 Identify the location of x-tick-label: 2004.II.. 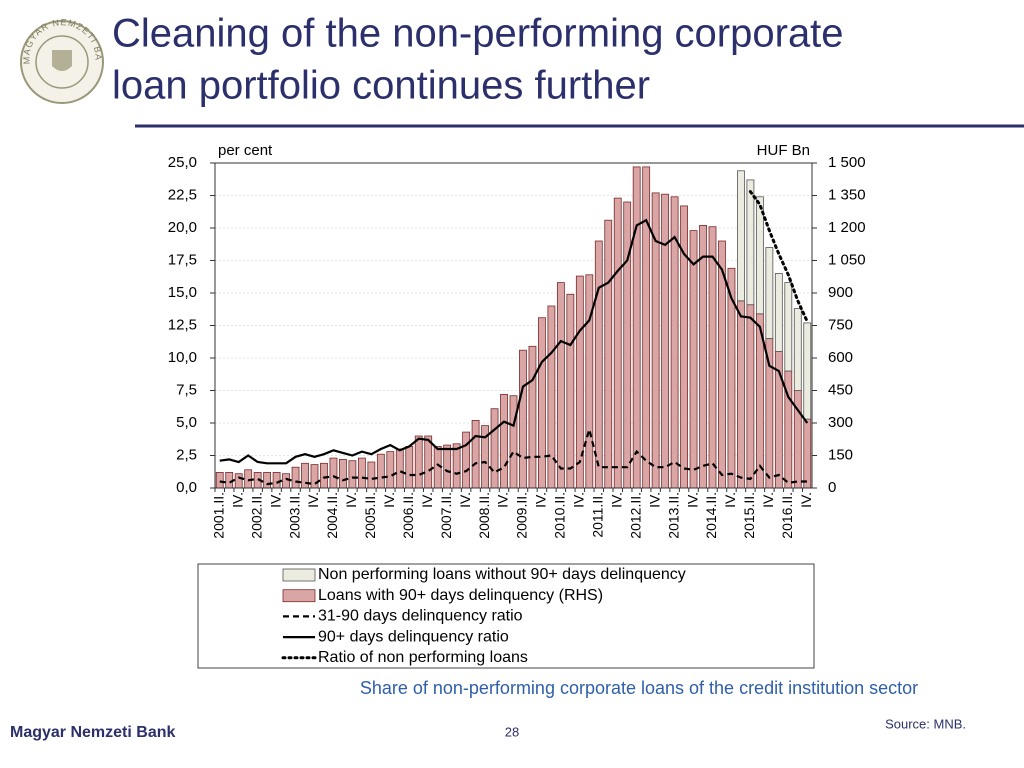
(332, 515).